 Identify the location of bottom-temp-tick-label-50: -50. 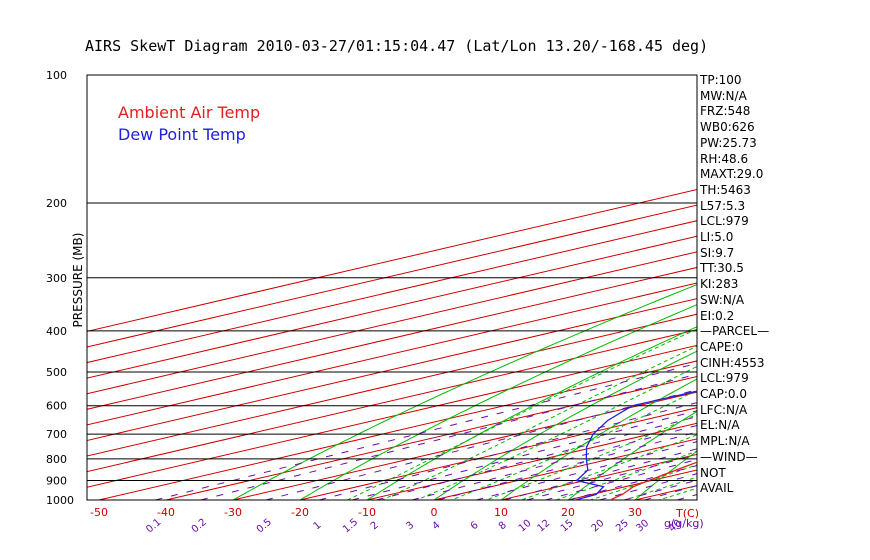
(99, 512).